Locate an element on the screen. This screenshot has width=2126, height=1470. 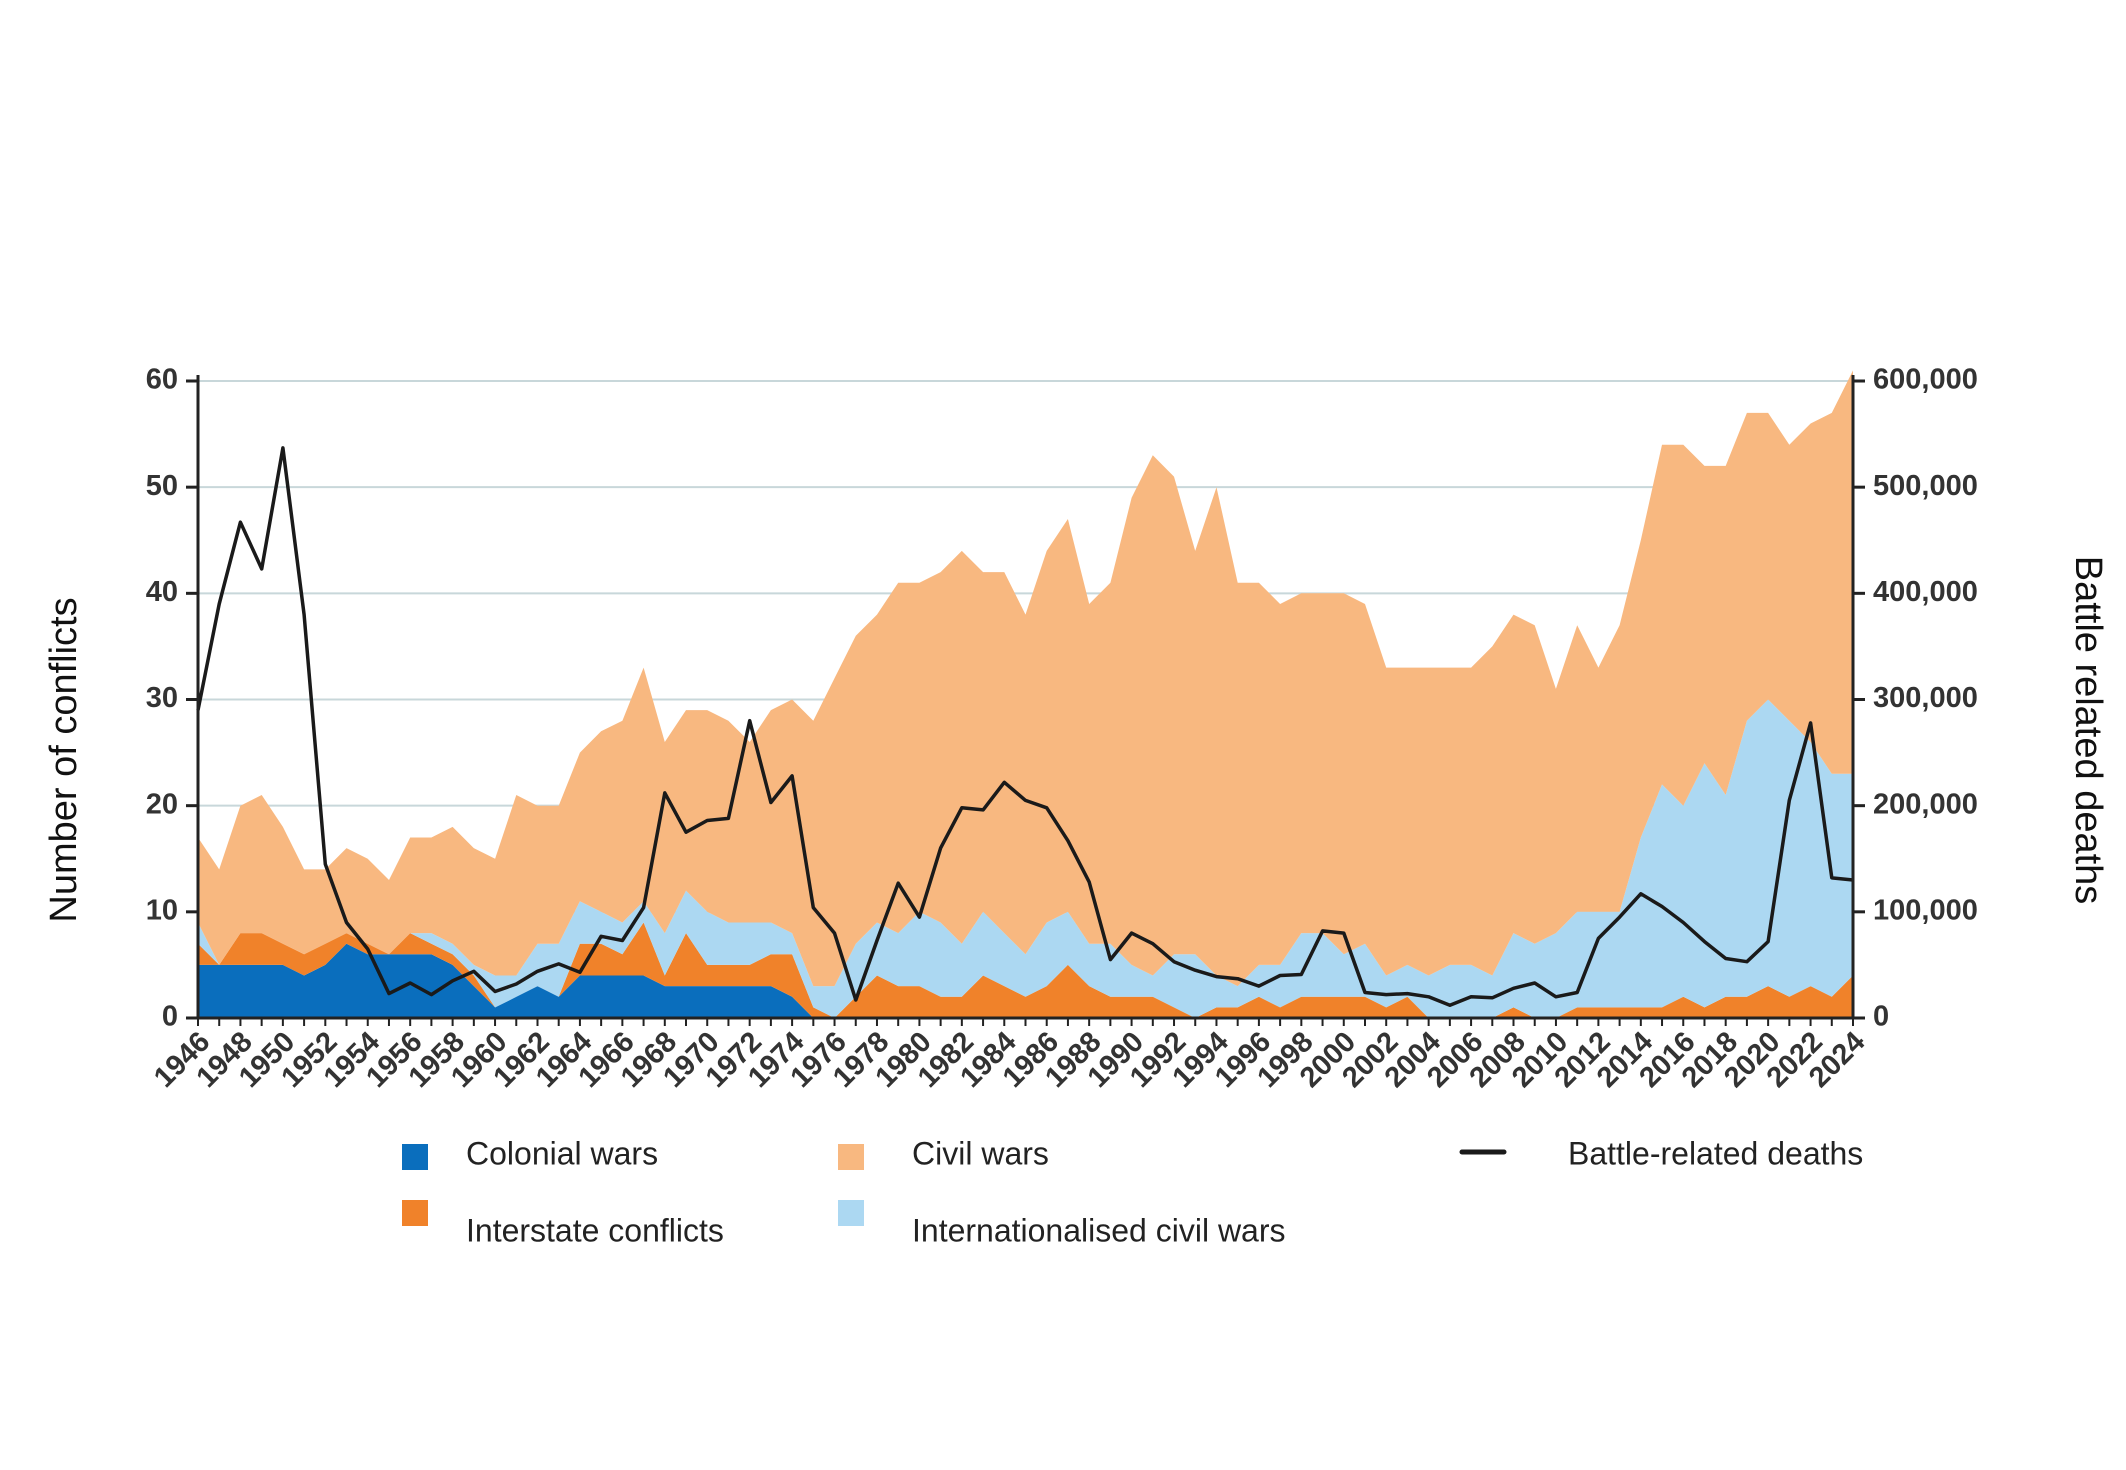
legend-label-deaths: Battle-related deaths is located at coordinates (1715, 1153).